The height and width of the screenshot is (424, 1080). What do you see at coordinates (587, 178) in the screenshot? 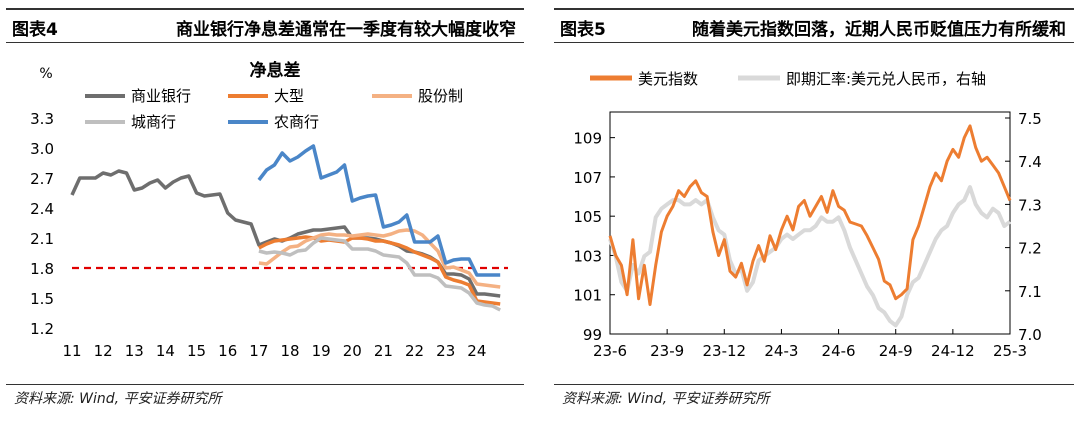
I see `y-left-tick-label: 107` at bounding box center [587, 178].